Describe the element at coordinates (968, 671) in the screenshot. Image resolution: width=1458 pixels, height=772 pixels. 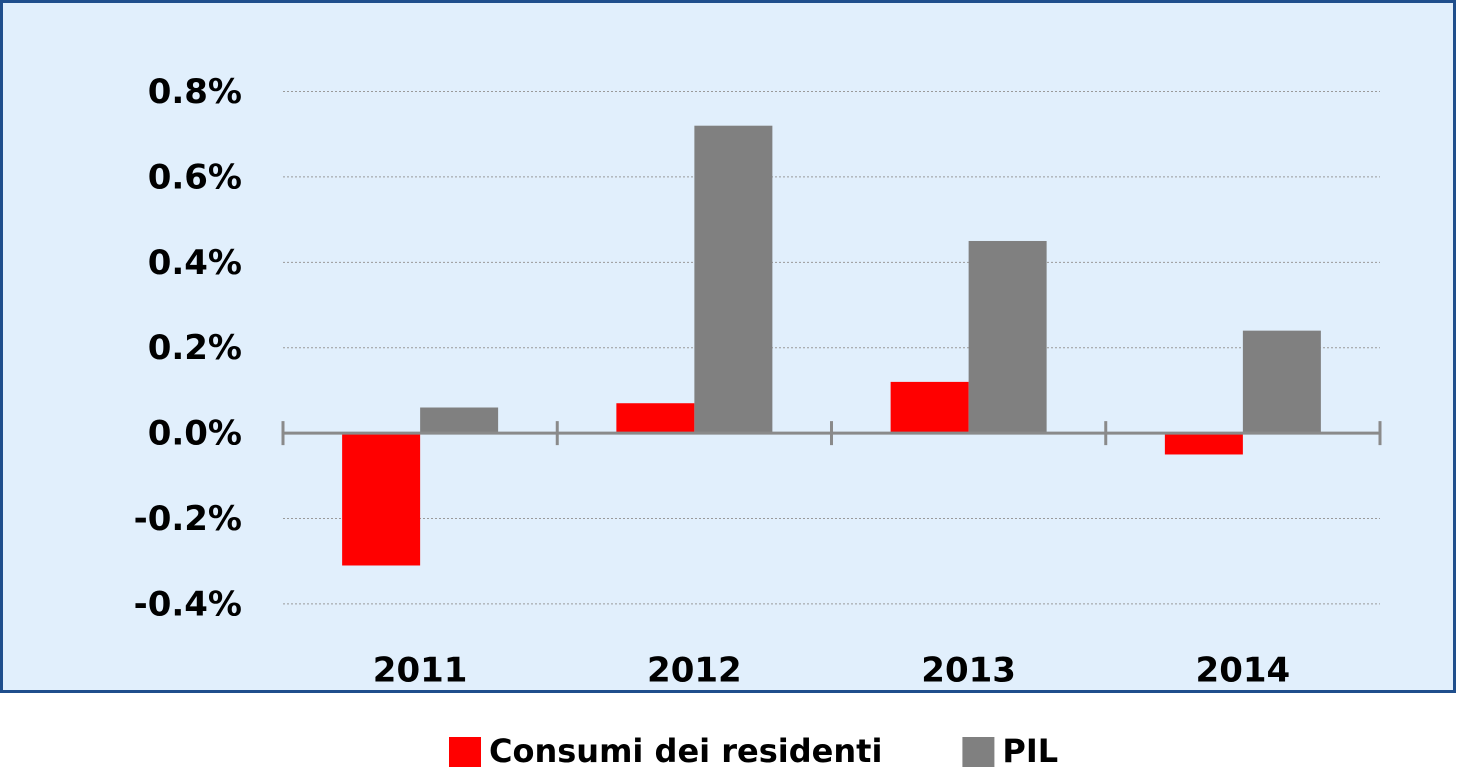
I see `x-tick-label: 2013` at that location.